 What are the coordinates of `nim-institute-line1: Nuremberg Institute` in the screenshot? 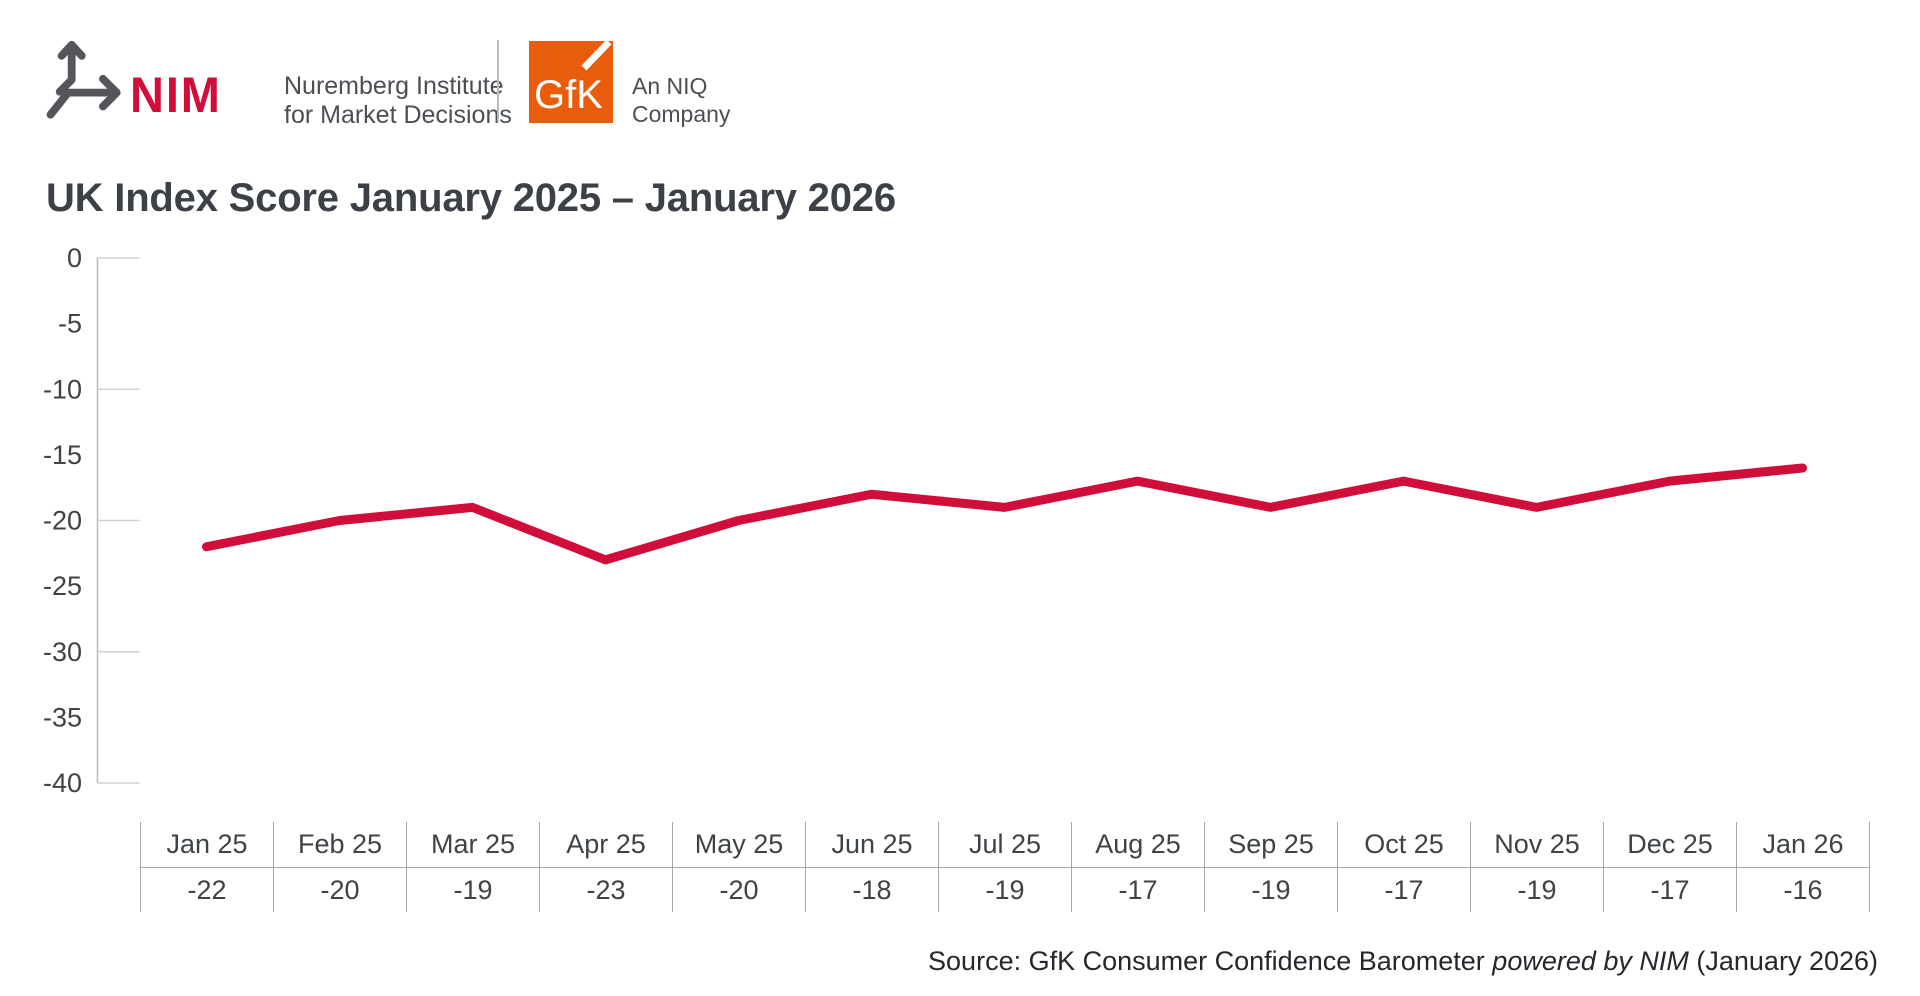 It's located at (394, 86).